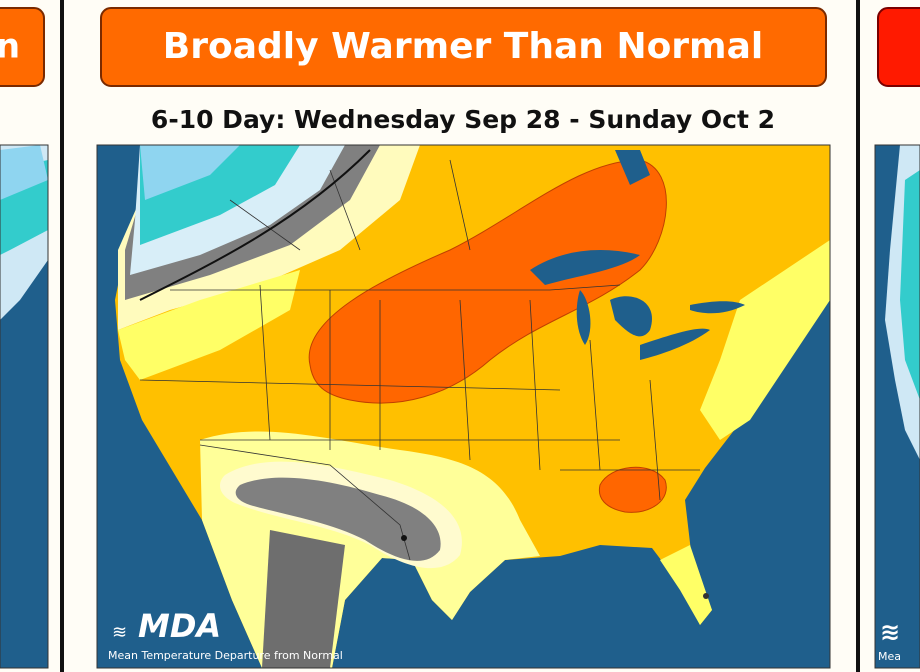 The height and width of the screenshot is (672, 920). I want to click on region-southeast-warm, so click(632, 489).